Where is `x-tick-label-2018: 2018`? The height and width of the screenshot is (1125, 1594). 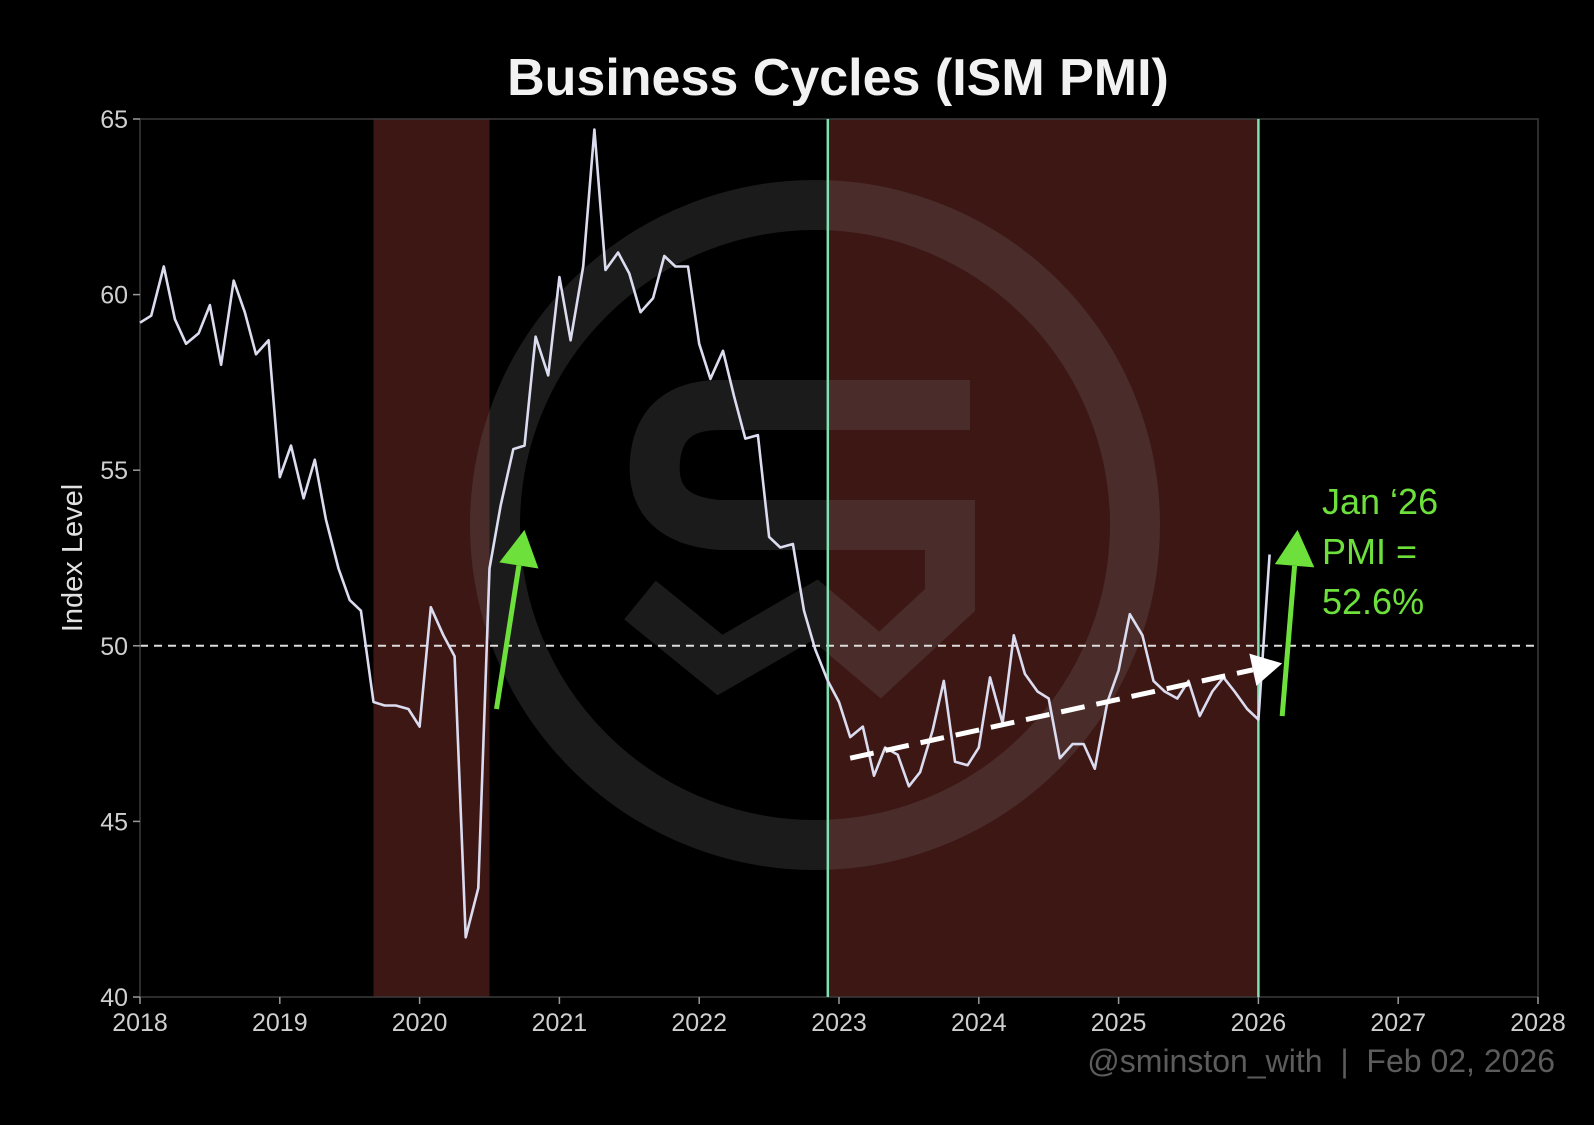 x-tick-label-2018: 2018 is located at coordinates (140, 1023).